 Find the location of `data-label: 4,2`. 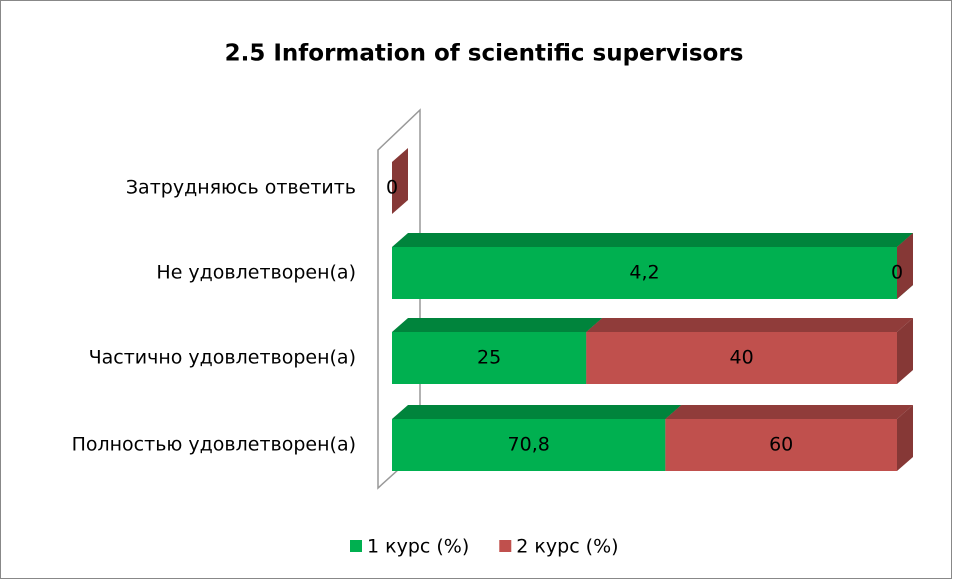

data-label: 4,2 is located at coordinates (644, 273).